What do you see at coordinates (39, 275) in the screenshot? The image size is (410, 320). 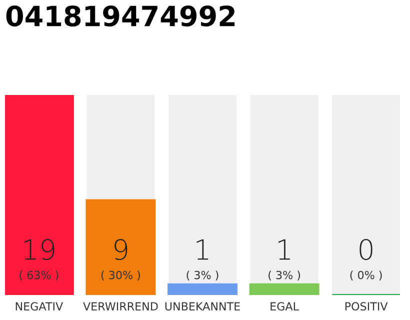 I see `annotation: ( 63% )` at bounding box center [39, 275].